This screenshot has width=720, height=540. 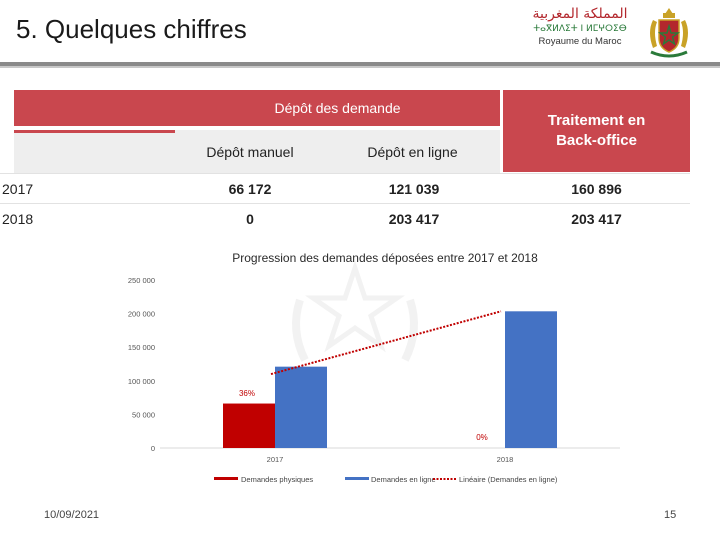 What do you see at coordinates (412, 151) in the screenshot?
I see `col-header-online: Dépôt en ligne` at bounding box center [412, 151].